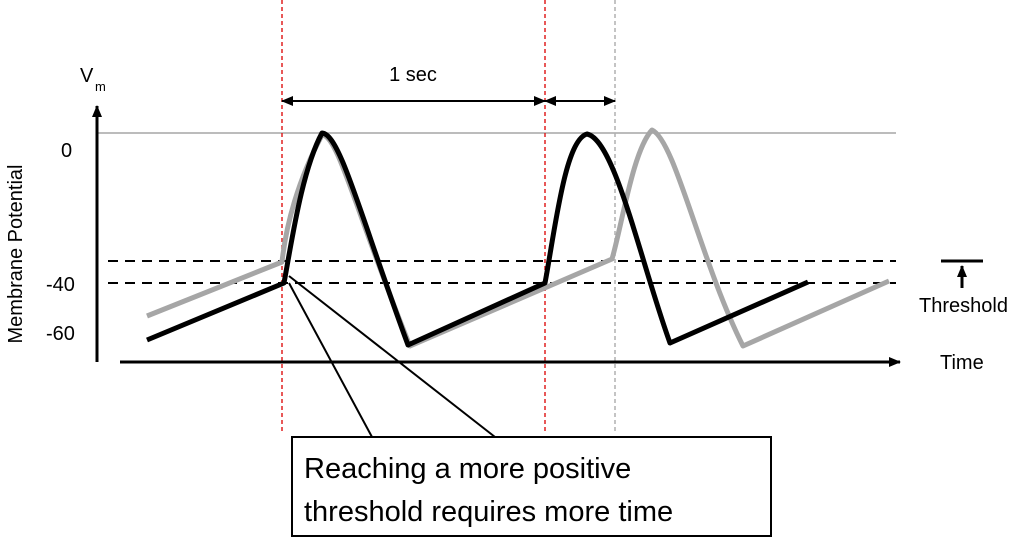 The image size is (1026, 542). Describe the element at coordinates (413, 75) in the screenshot. I see `interval-label: 1 sec` at that location.